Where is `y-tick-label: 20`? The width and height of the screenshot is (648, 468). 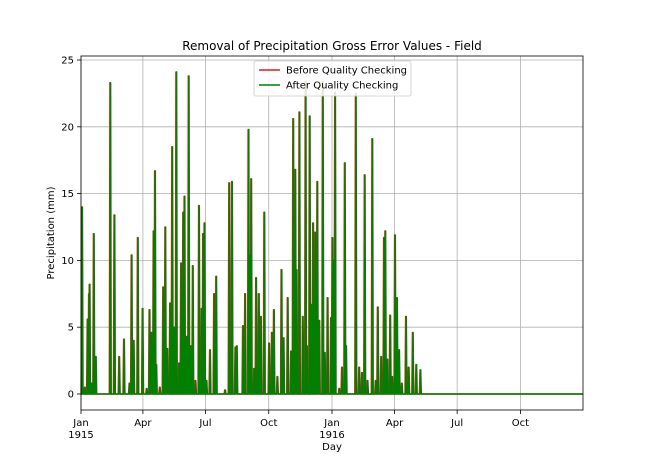 y-tick-label: 20 is located at coordinates (67, 127).